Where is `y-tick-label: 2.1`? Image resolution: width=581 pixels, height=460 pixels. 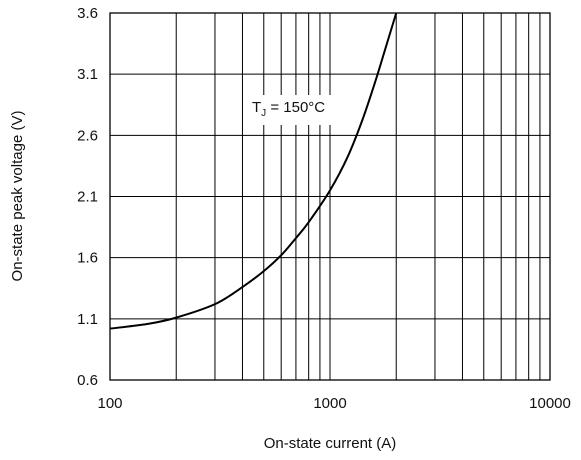 y-tick-label: 2.1 is located at coordinates (87, 197).